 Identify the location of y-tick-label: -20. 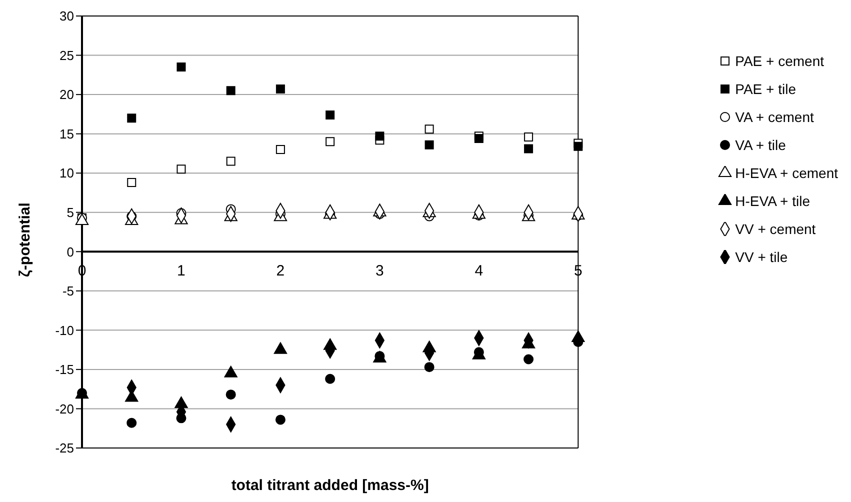
(64, 408).